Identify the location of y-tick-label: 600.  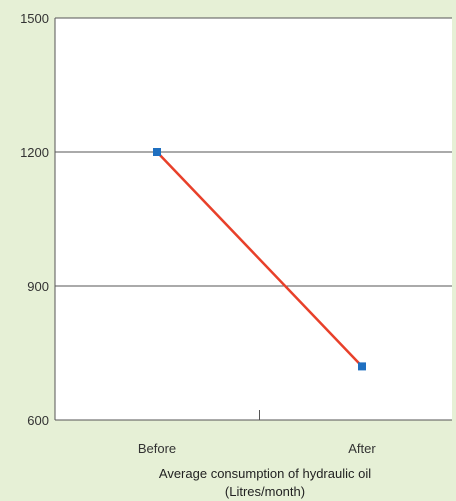
(38, 420).